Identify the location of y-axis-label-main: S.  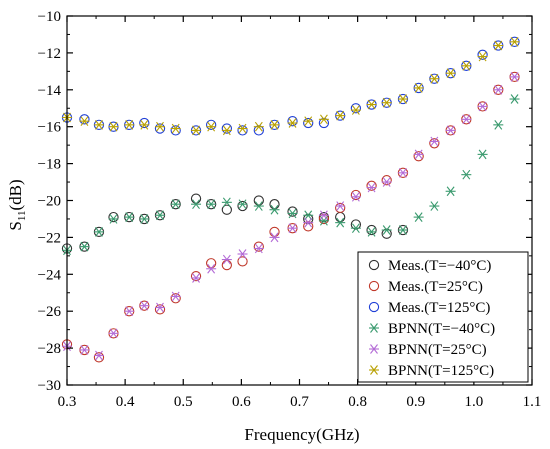
(15, 225).